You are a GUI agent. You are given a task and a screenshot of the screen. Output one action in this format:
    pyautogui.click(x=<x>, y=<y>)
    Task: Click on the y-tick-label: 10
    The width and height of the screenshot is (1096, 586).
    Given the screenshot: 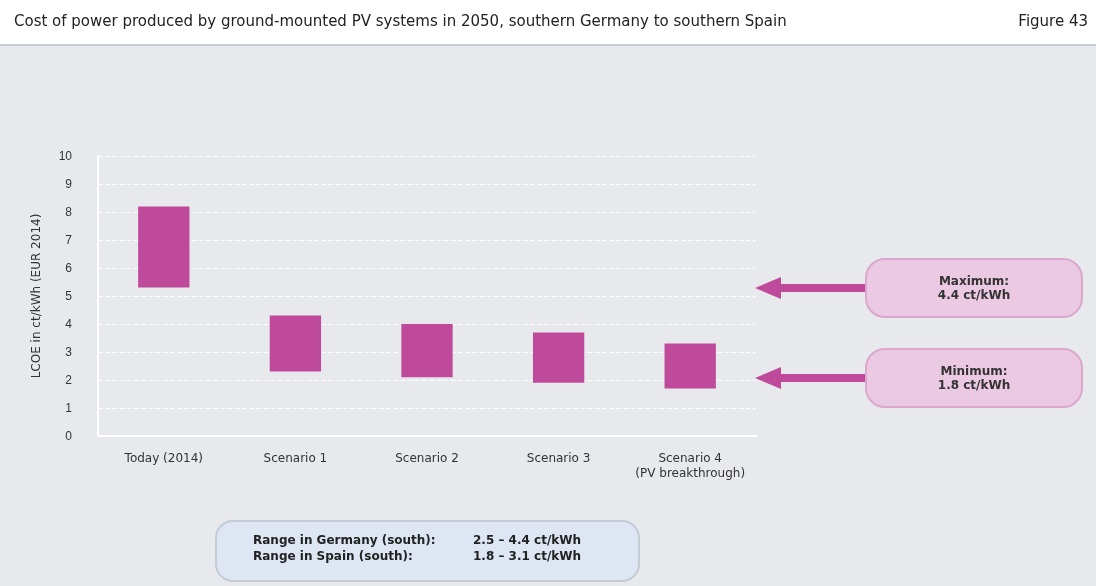 What is the action you would take?
    pyautogui.click(x=65, y=156)
    